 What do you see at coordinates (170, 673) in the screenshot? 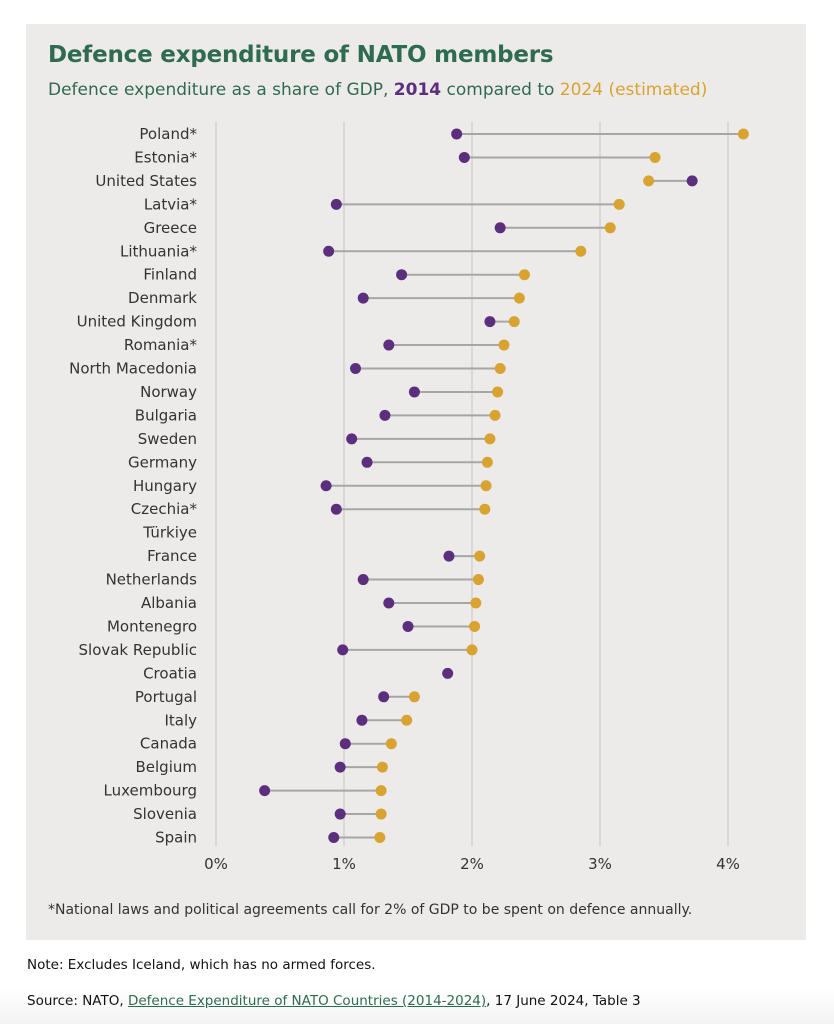
I see `category-label: Croatia` at bounding box center [170, 673].